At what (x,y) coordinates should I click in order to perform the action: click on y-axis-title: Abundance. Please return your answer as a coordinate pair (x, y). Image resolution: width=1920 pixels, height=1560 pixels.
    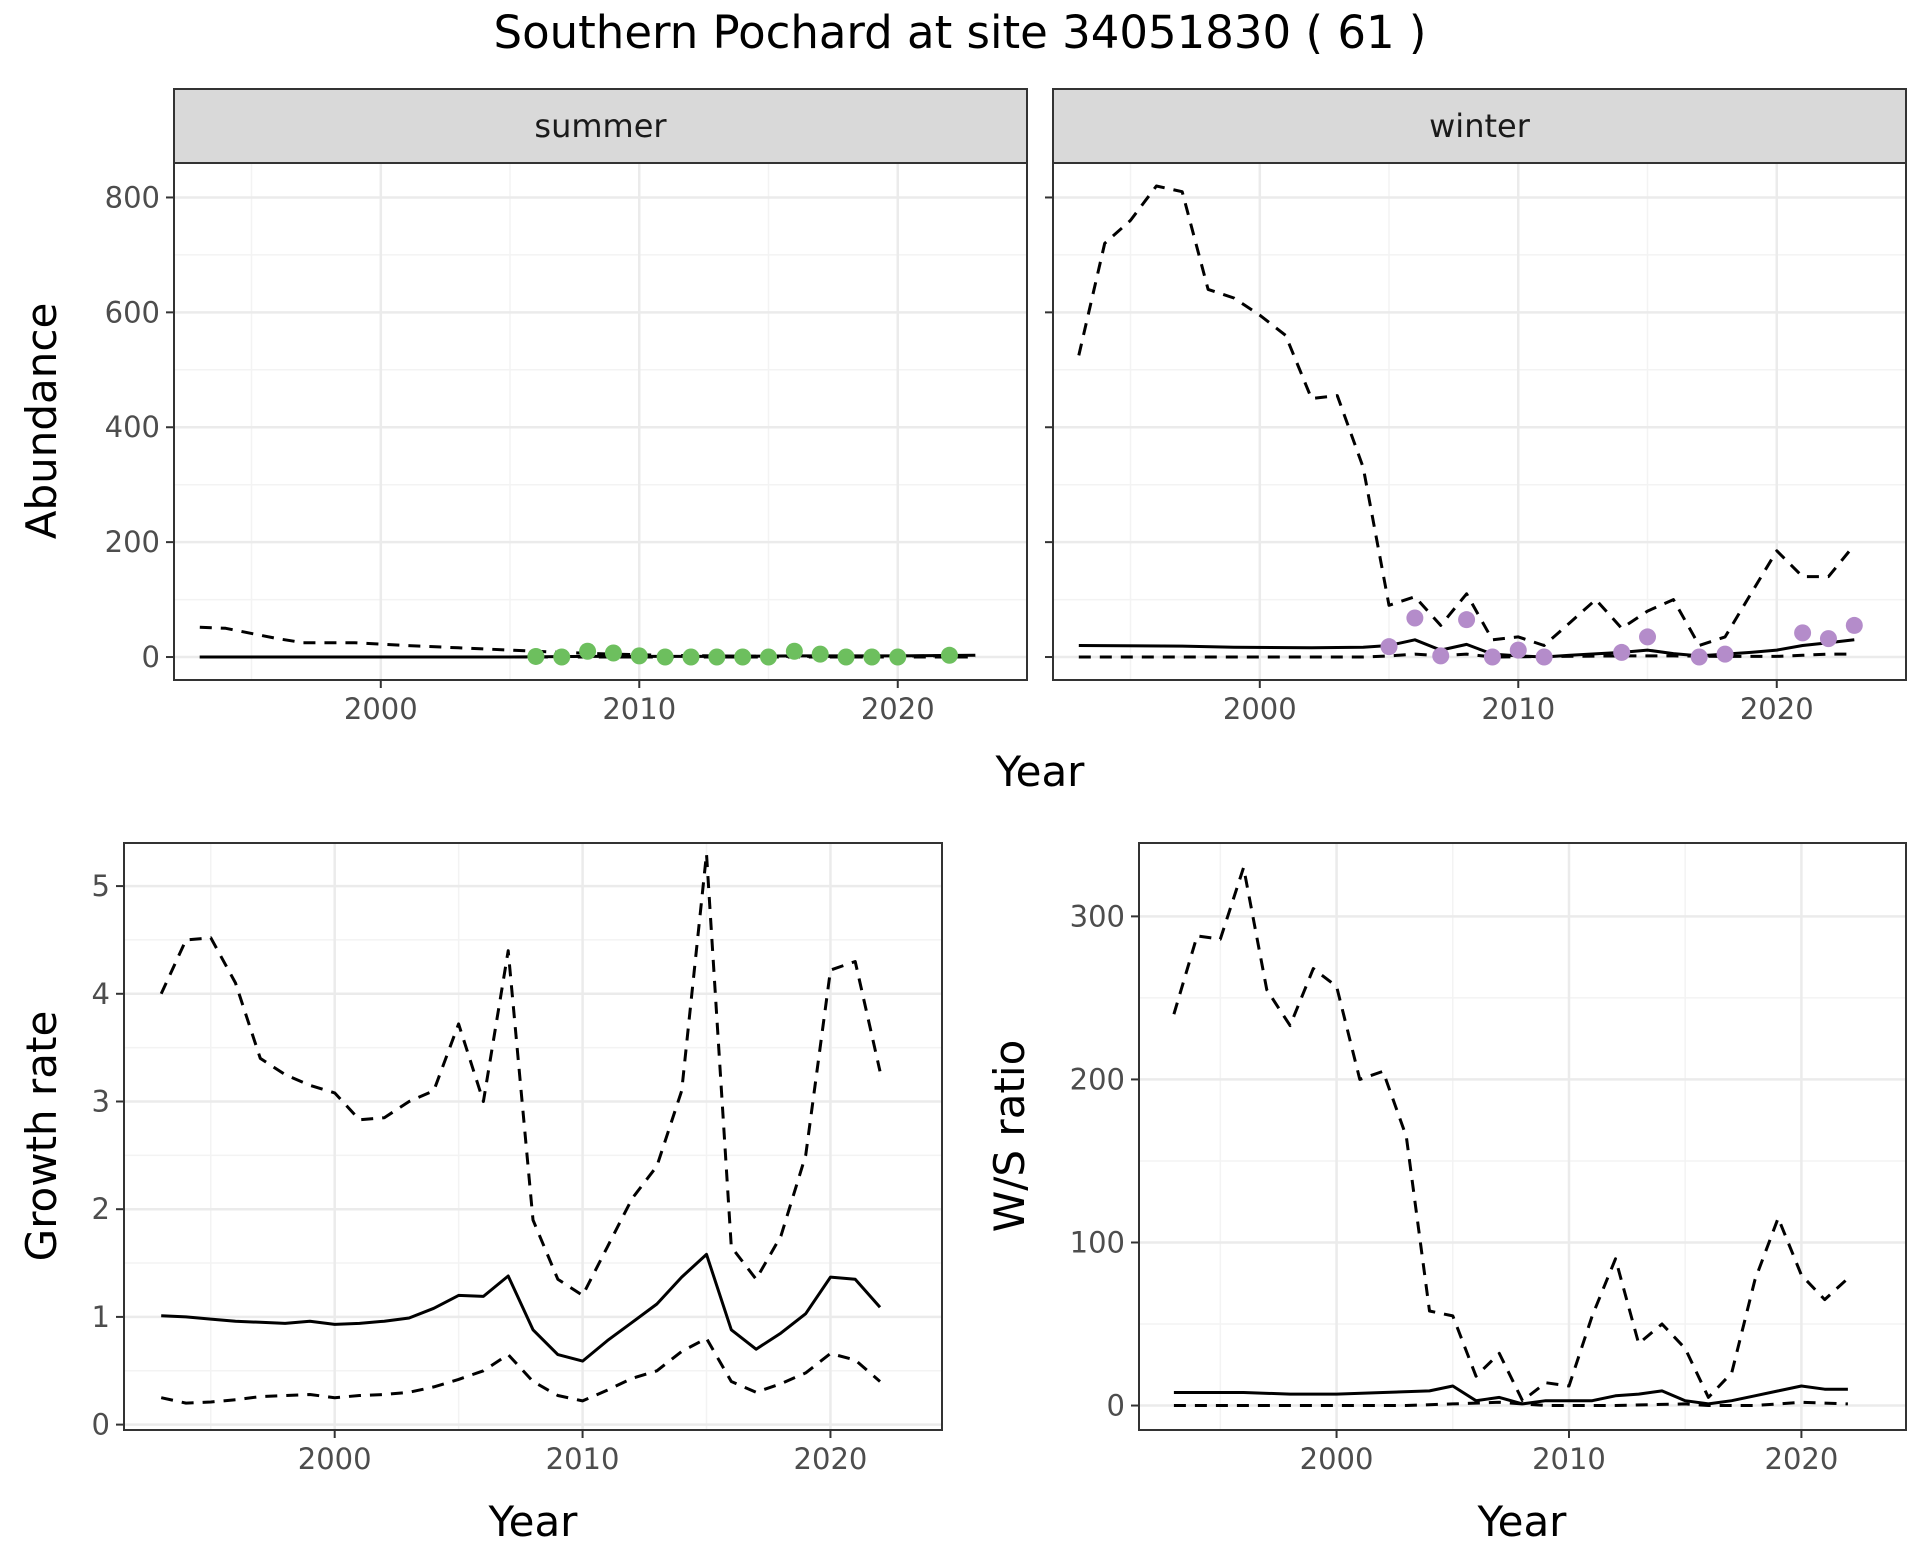
    Looking at the image, I should click on (41, 421).